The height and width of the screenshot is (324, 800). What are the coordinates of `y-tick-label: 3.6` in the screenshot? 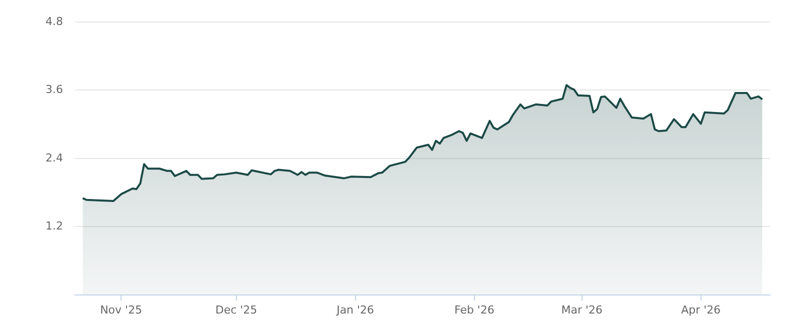 It's located at (54, 89).